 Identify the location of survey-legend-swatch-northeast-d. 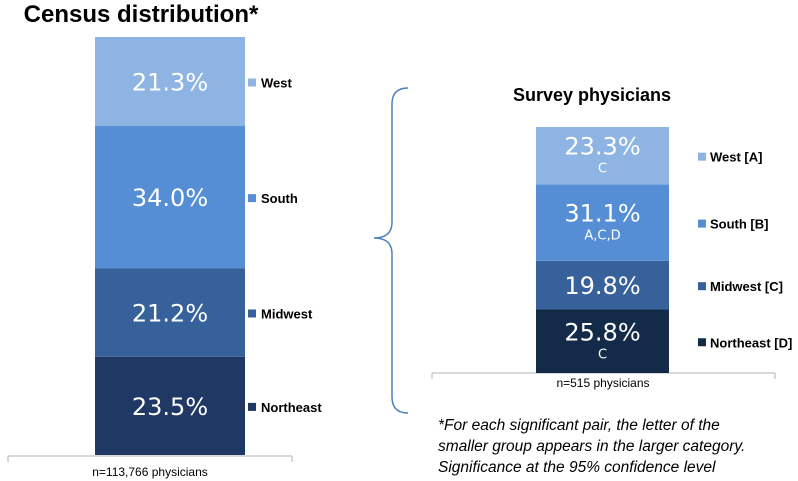
(702, 342).